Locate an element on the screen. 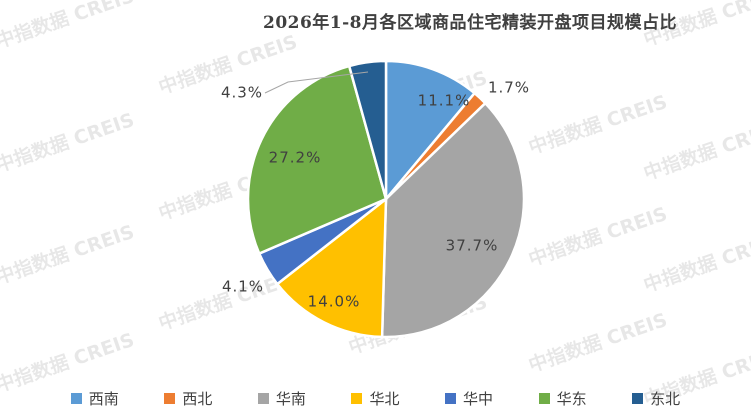 The image size is (751, 420). legend: 西南 西北 华南 华北 华中 华东 东北 is located at coordinates (375, 398).